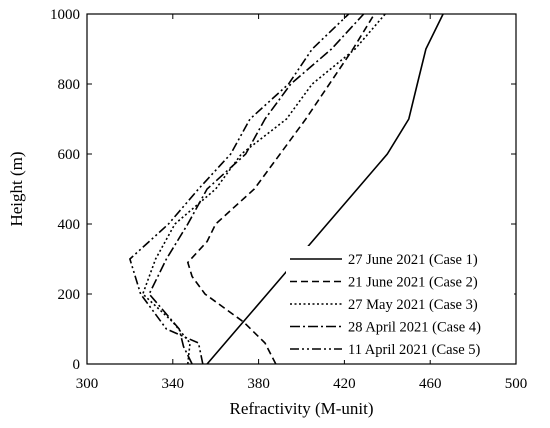 This screenshot has width=550, height=428. Describe the element at coordinates (77, 365) in the screenshot. I see `y-tick-label: 0` at that location.